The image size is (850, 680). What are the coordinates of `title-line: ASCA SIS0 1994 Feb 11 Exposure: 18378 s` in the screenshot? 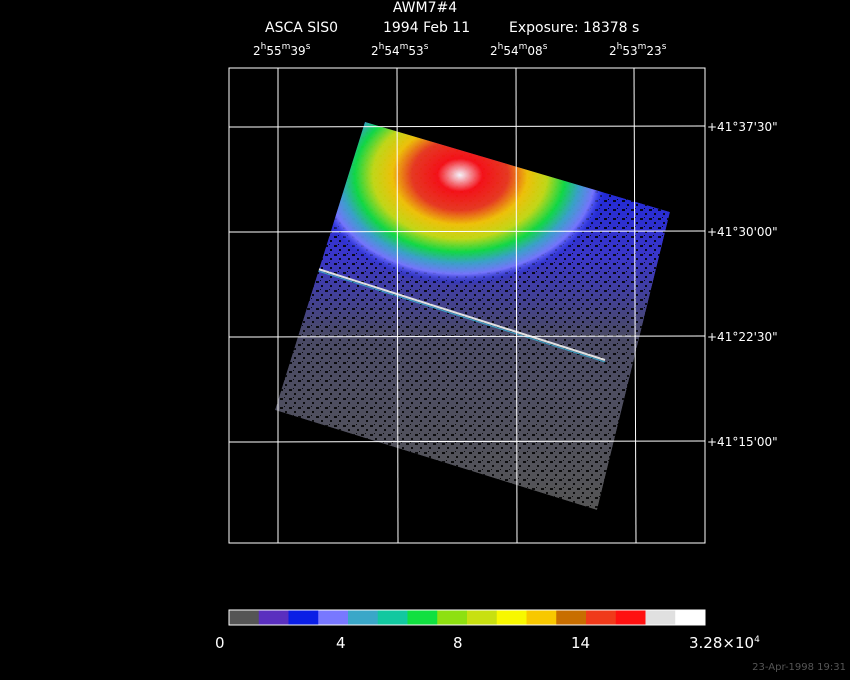 It's located at (452, 28).